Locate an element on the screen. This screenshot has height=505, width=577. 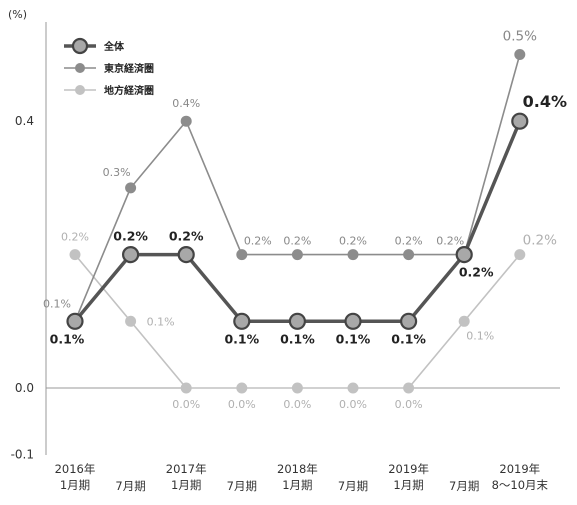
x-tick-label: 2017年 is located at coordinates (186, 469).